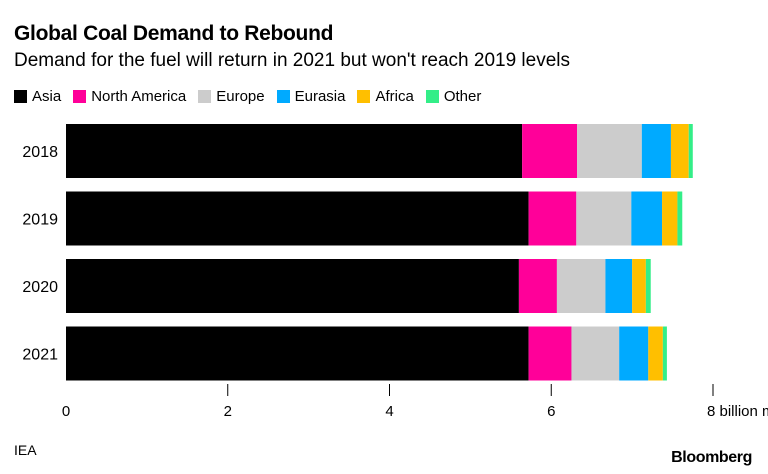 Image resolution: width=768 pixels, height=474 pixels. Describe the element at coordinates (139, 96) in the screenshot. I see `legend-label: North America` at that location.